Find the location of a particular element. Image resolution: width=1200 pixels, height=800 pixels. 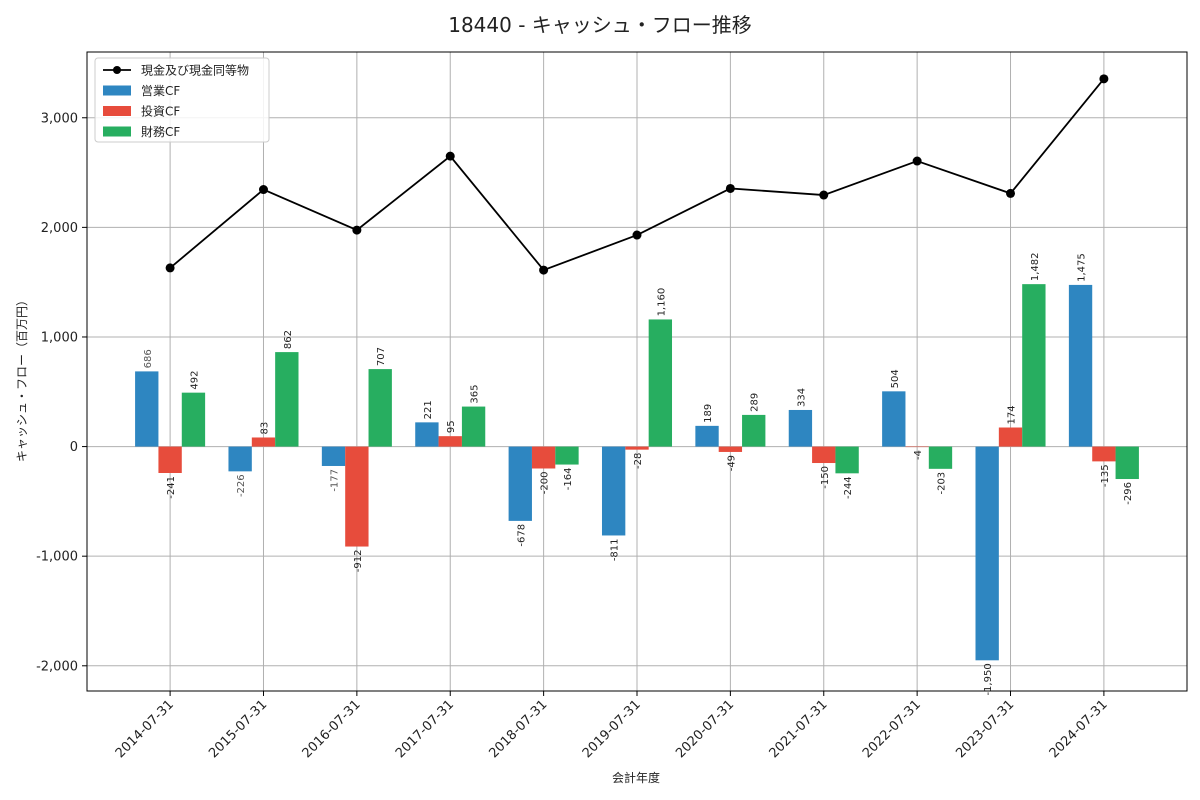

bar-value-label: 174 is located at coordinates (1012, 414).